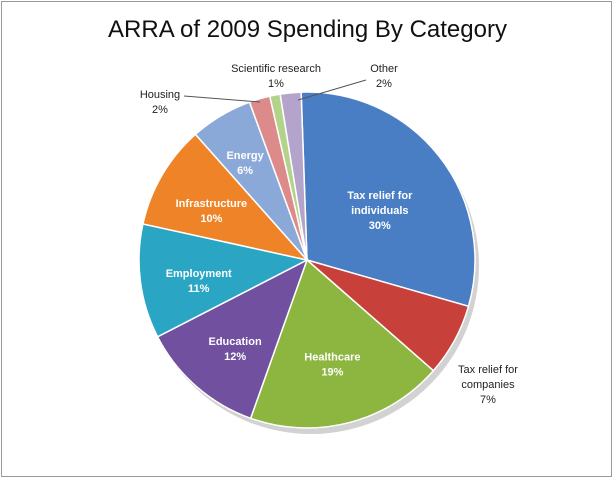  I want to click on leader-line-housing, so click(222, 99).